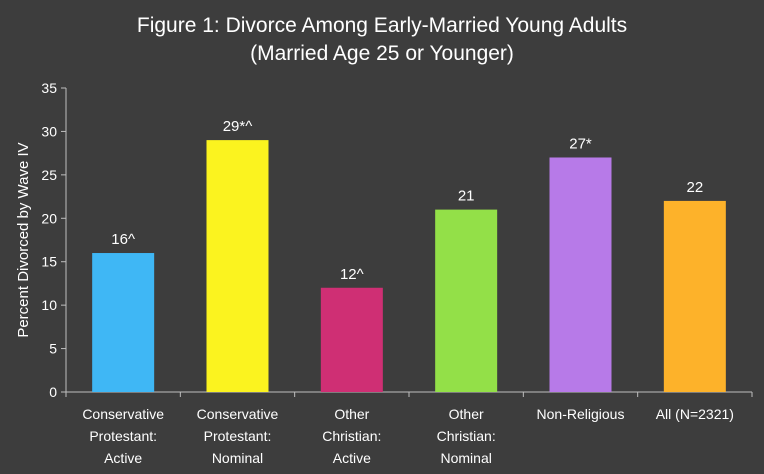  I want to click on data-label: 29*^, so click(238, 126).